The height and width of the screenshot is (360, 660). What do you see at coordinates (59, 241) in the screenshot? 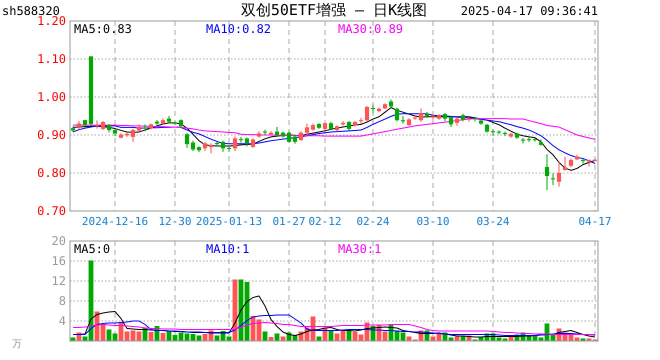
I see `y-tick-label: 20` at bounding box center [59, 241].